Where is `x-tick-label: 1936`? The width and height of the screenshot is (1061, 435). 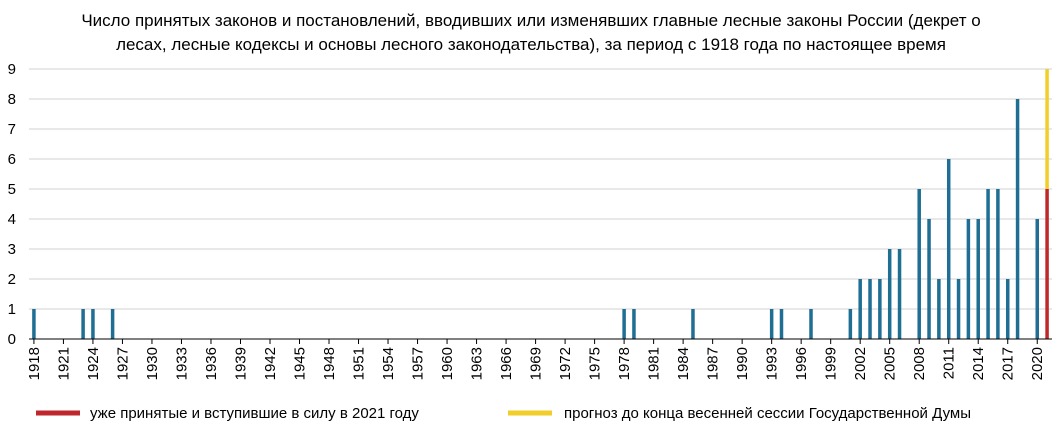
x-tick-label: 1936 is located at coordinates (211, 363).